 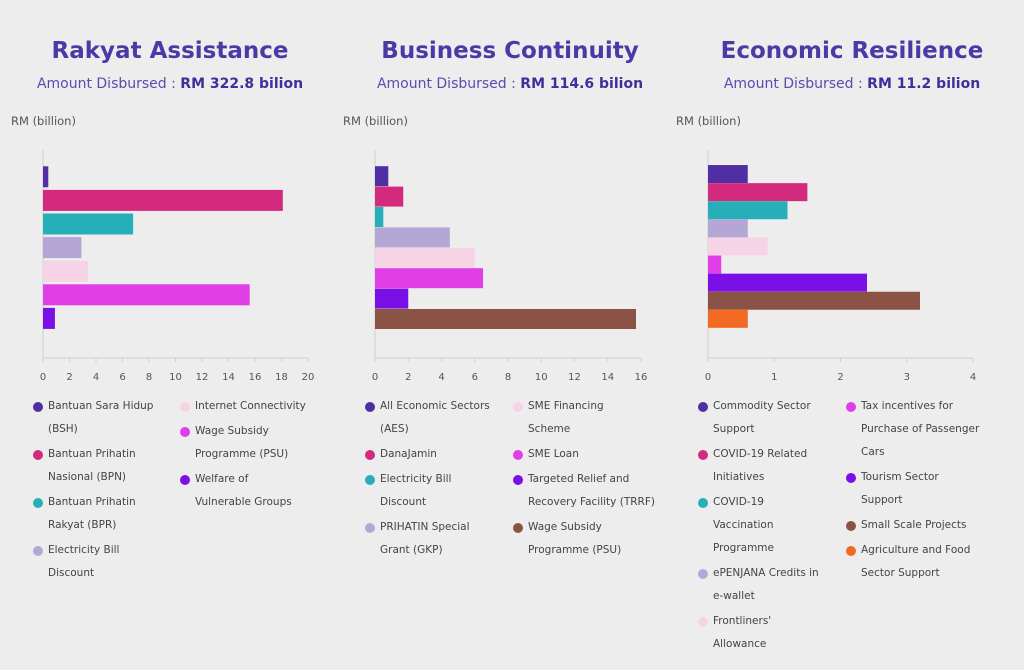 I want to click on legend-item: Bantuan Sara Hidup (BSH), so click(x=108, y=418).